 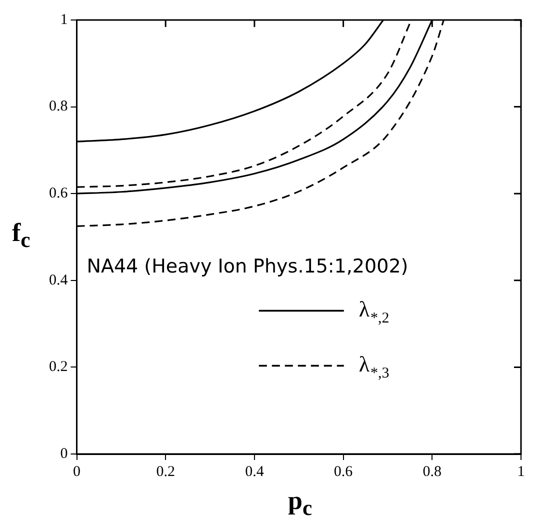 What do you see at coordinates (165, 472) in the screenshot?
I see `x-tick-label: 0.2` at bounding box center [165, 472].